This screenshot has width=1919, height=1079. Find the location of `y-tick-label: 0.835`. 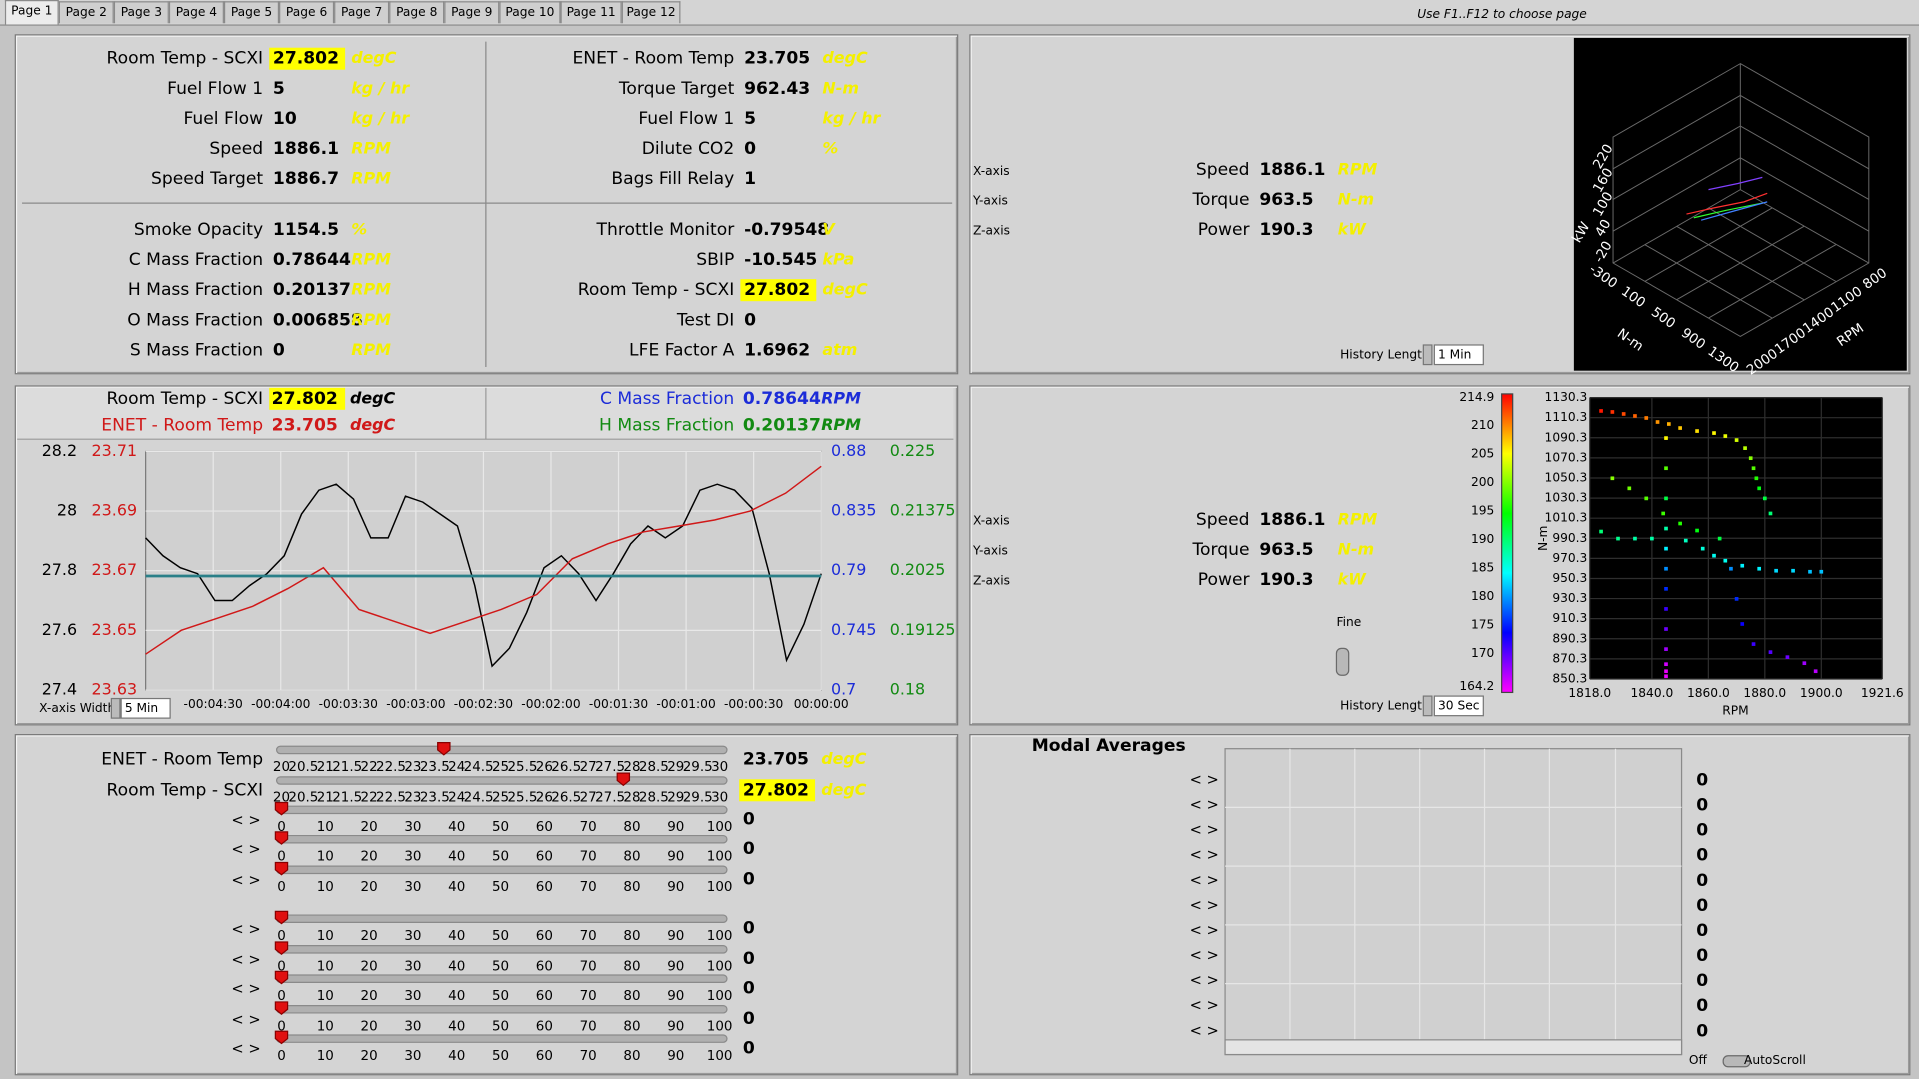

y-tick-label: 0.835 is located at coordinates (854, 510).